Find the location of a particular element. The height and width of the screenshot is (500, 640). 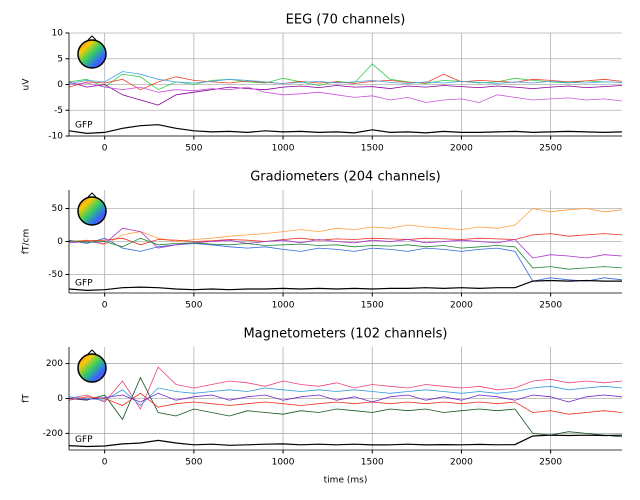

chart-title: EEG (70 channels) is located at coordinates (346, 20).